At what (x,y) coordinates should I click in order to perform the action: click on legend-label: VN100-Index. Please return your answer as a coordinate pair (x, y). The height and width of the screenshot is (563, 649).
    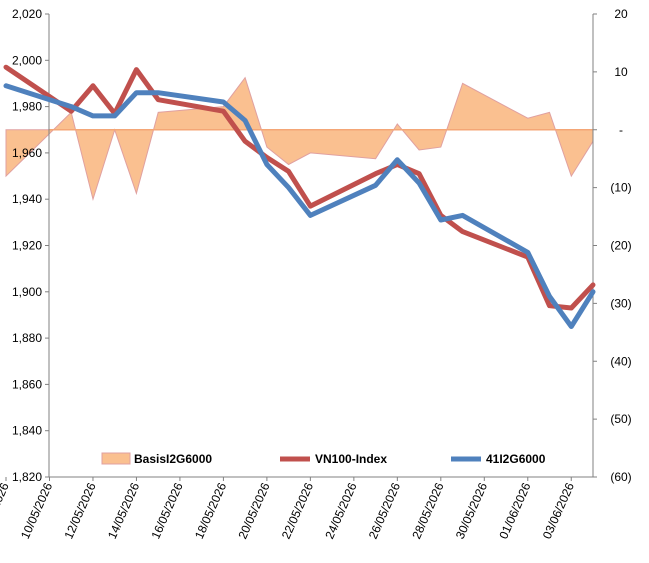
    Looking at the image, I should click on (351, 459).